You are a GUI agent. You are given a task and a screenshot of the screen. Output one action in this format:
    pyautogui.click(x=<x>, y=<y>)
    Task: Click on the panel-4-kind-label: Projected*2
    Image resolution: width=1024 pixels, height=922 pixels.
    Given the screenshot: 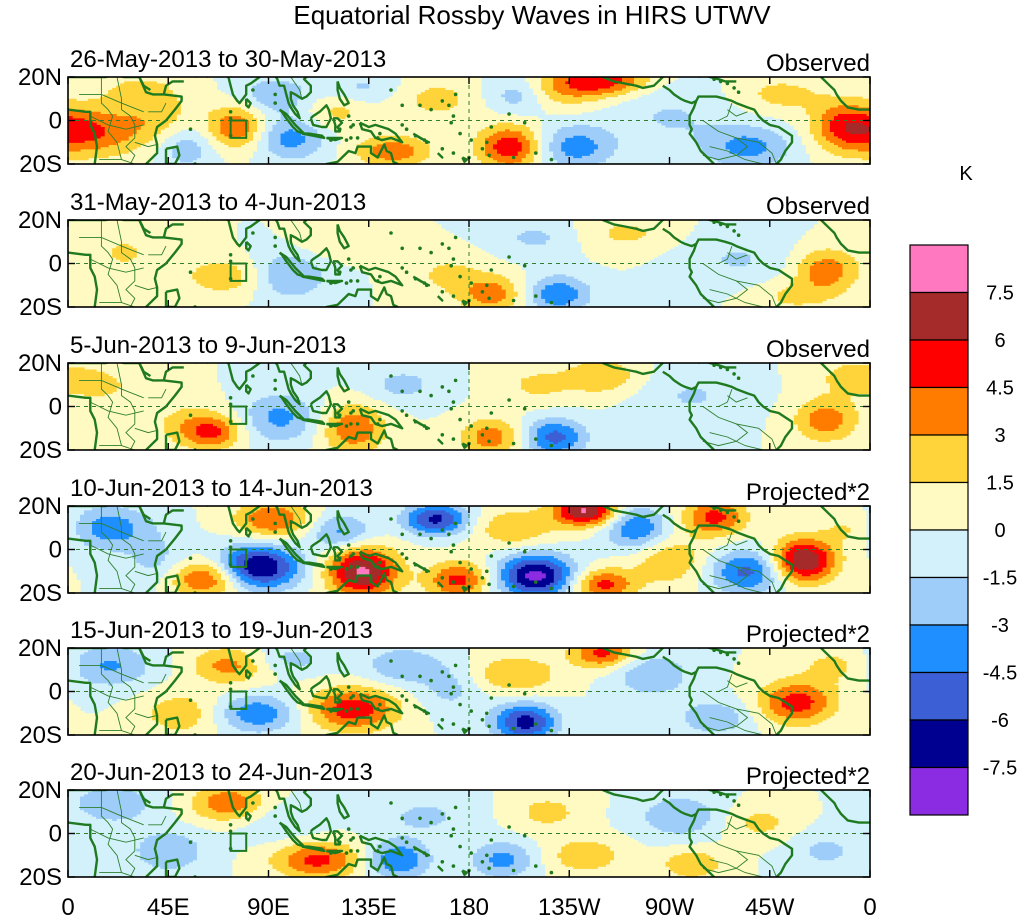 What is the action you would take?
    pyautogui.click(x=808, y=492)
    